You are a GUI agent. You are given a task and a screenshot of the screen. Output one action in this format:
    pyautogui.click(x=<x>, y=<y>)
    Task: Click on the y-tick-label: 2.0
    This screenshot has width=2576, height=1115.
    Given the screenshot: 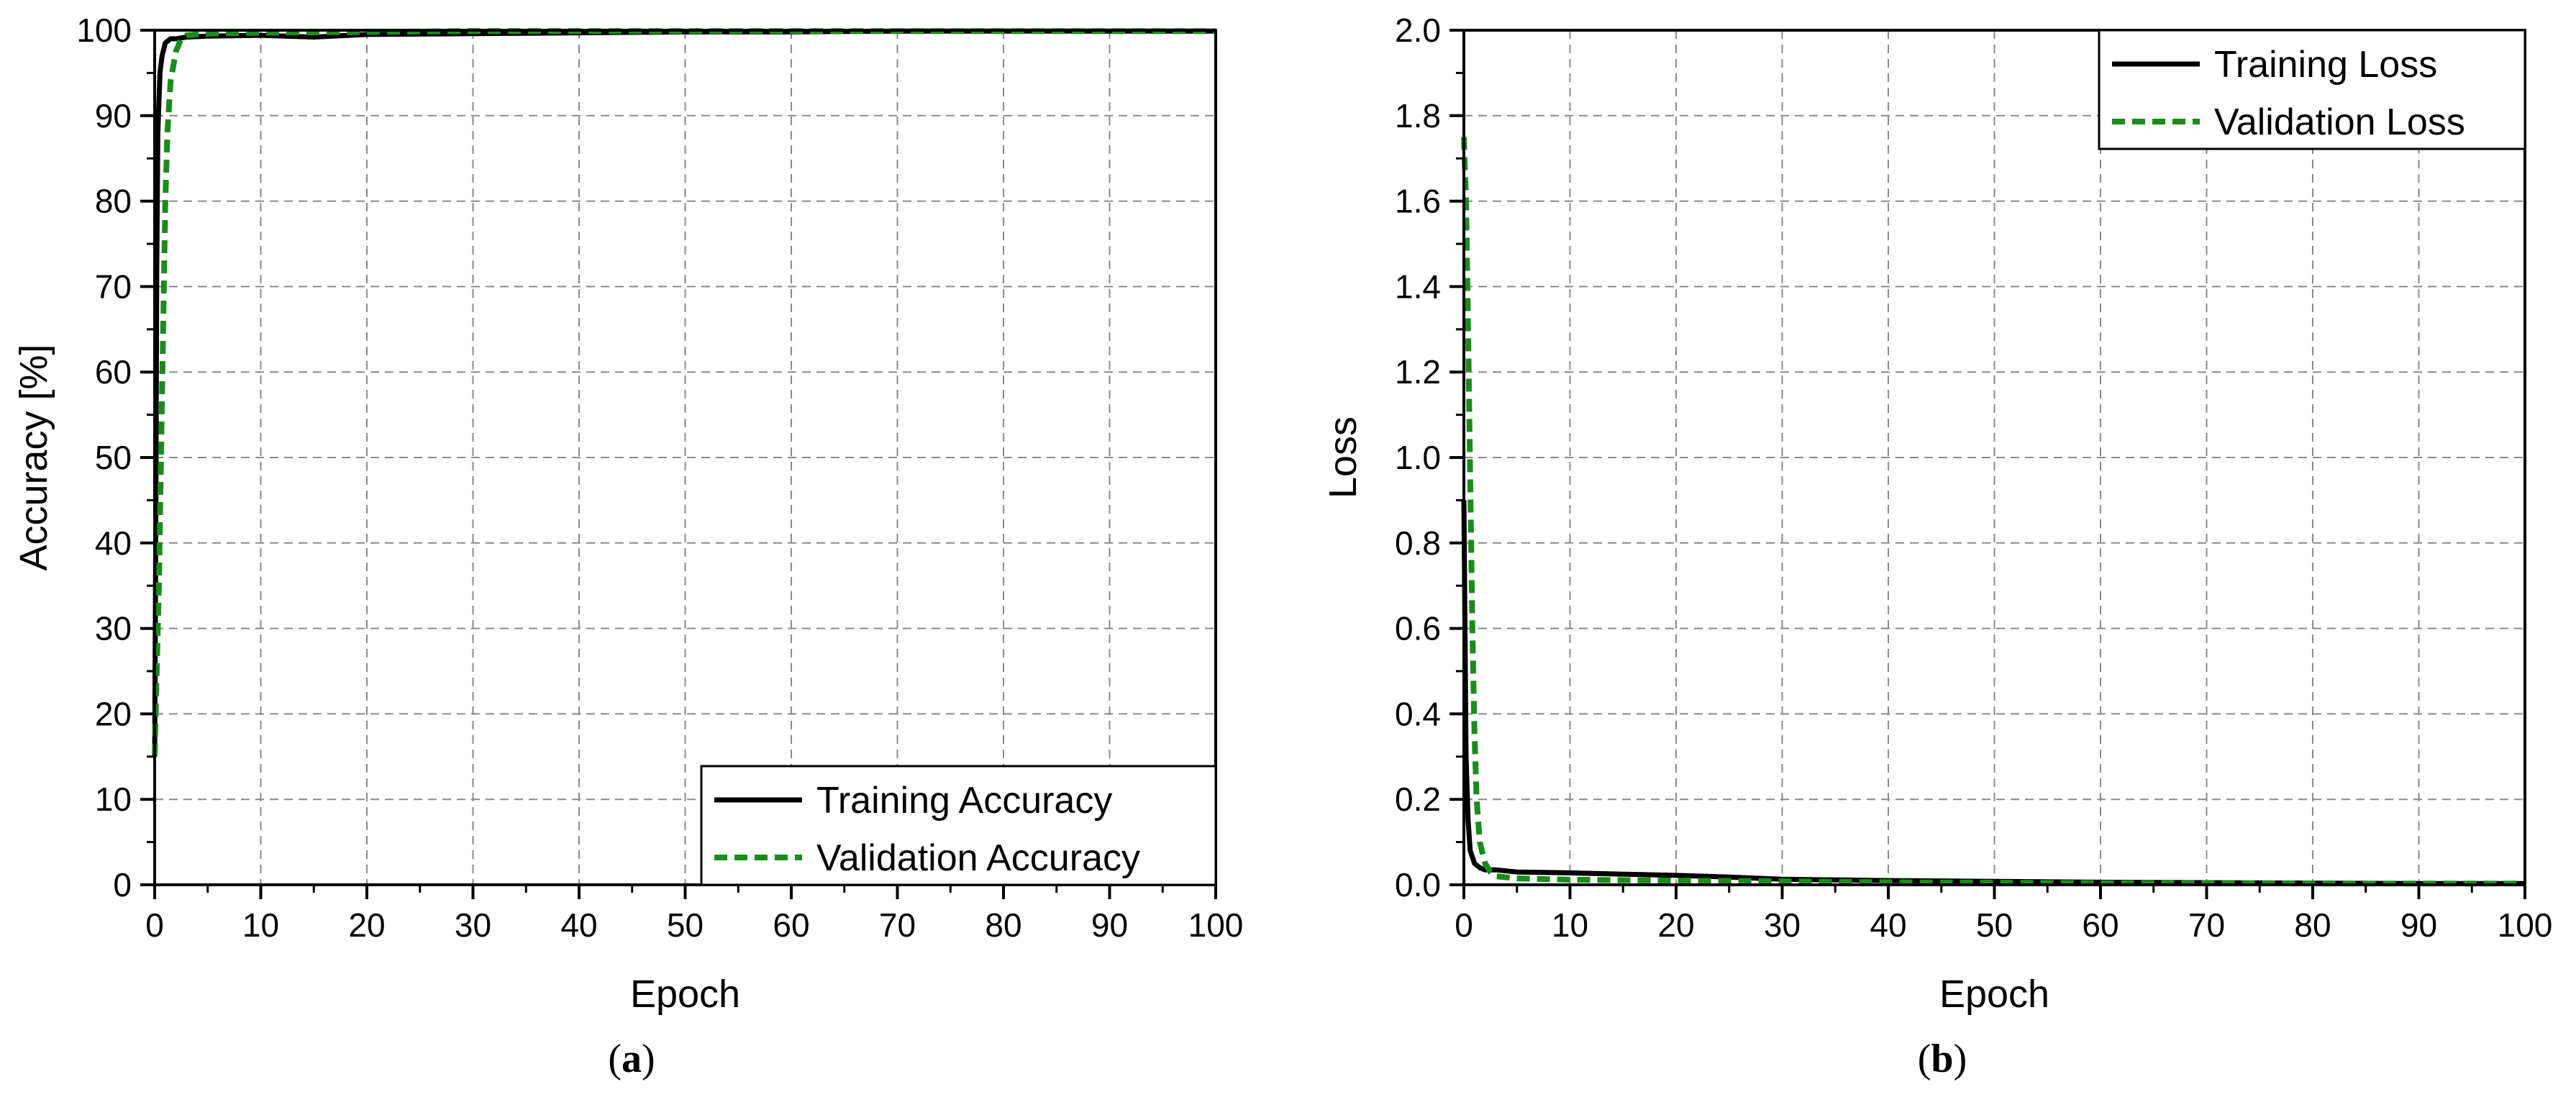 What is the action you would take?
    pyautogui.click(x=1418, y=31)
    